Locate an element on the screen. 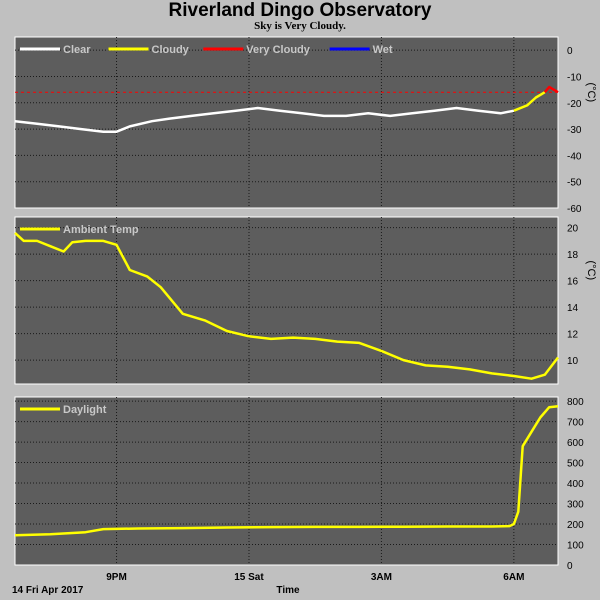 The height and width of the screenshot is (600, 600). legend-label-1: Cloudy is located at coordinates (171, 50).